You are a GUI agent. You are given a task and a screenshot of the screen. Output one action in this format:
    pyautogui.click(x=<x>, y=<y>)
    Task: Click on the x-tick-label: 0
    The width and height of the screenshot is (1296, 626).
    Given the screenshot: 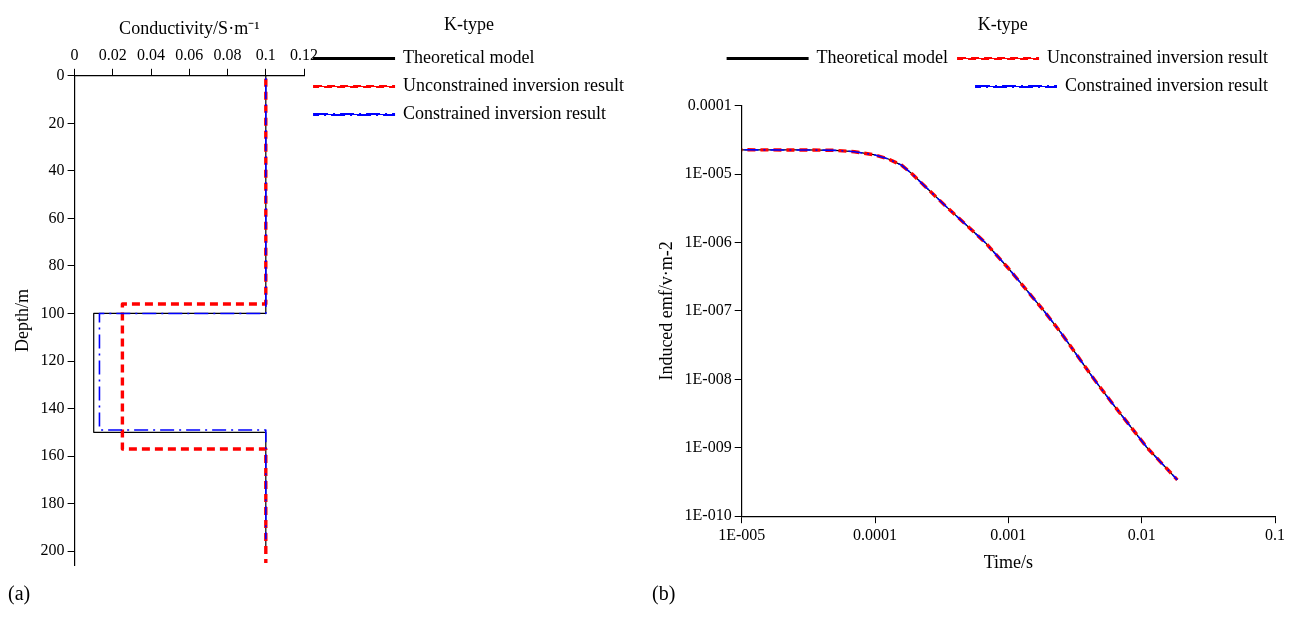 What is the action you would take?
    pyautogui.click(x=74, y=55)
    